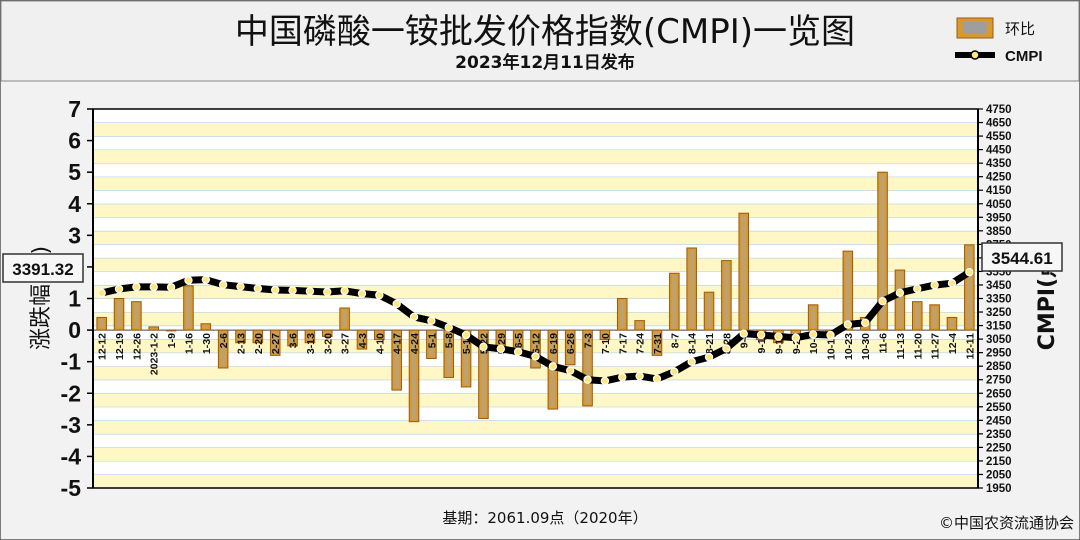 Image resolution: width=1080 pixels, height=540 pixels. I want to click on start-callout-value: 3391.32, so click(42, 269).